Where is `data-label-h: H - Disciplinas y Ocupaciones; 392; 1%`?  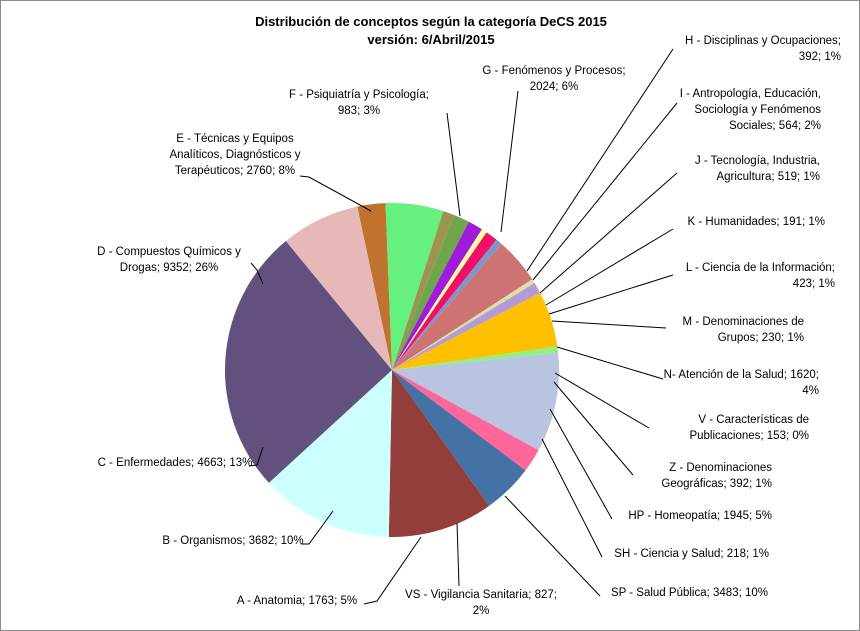
data-label-h: H - Disciplinas y Ocupaciones; 392; 1% is located at coordinates (763, 49).